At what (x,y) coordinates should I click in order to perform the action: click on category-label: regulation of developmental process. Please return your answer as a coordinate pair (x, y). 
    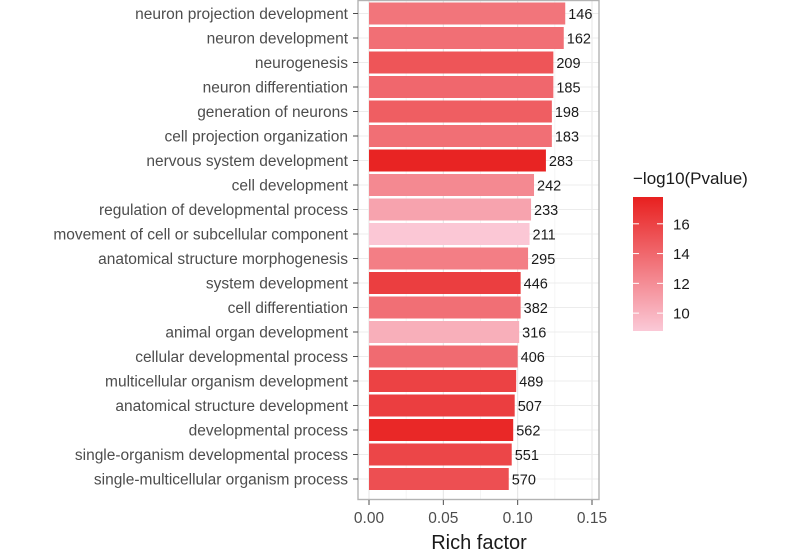
    Looking at the image, I should click on (223, 210).